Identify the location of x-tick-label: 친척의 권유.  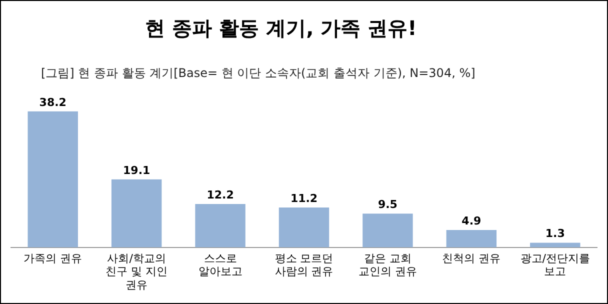
(471, 258).